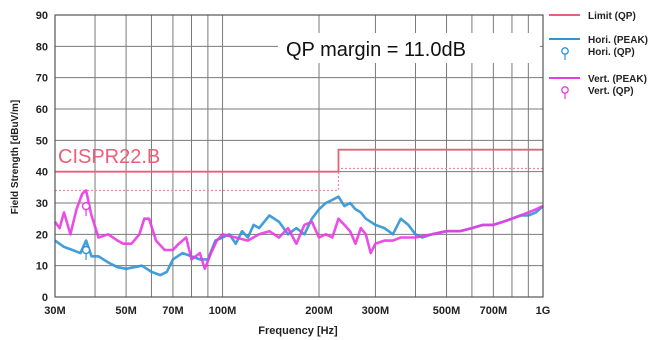 Image resolution: width=657 pixels, height=340 pixels. Describe the element at coordinates (172, 311) in the screenshot. I see `x-tick-label: 70M` at that location.